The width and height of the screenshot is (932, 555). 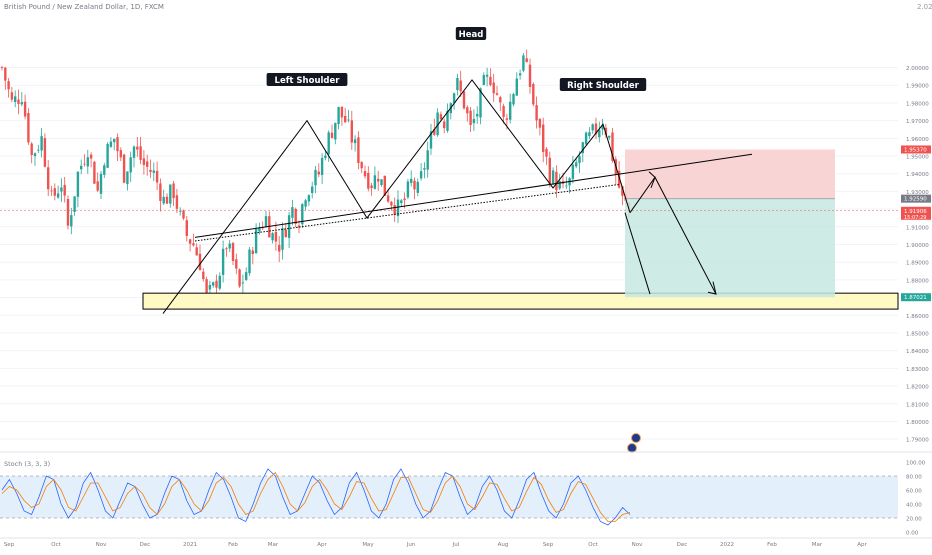 I want to click on x-tick-label: Apr, so click(x=862, y=545).